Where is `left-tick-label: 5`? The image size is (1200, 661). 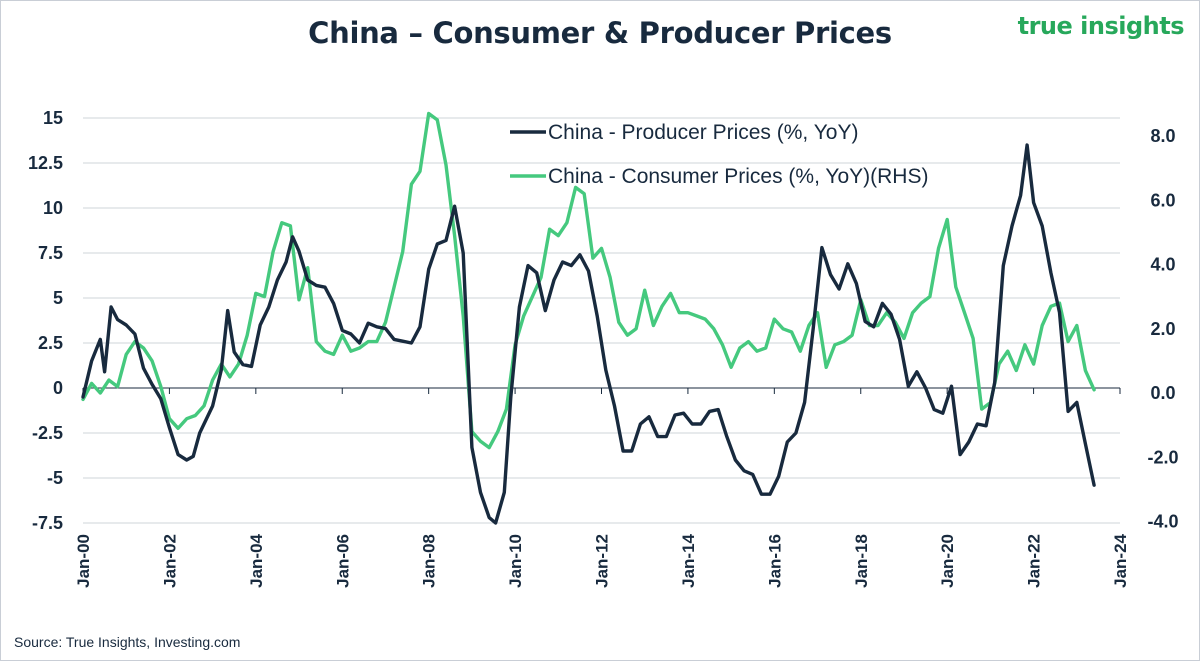 left-tick-label: 5 is located at coordinates (58, 298).